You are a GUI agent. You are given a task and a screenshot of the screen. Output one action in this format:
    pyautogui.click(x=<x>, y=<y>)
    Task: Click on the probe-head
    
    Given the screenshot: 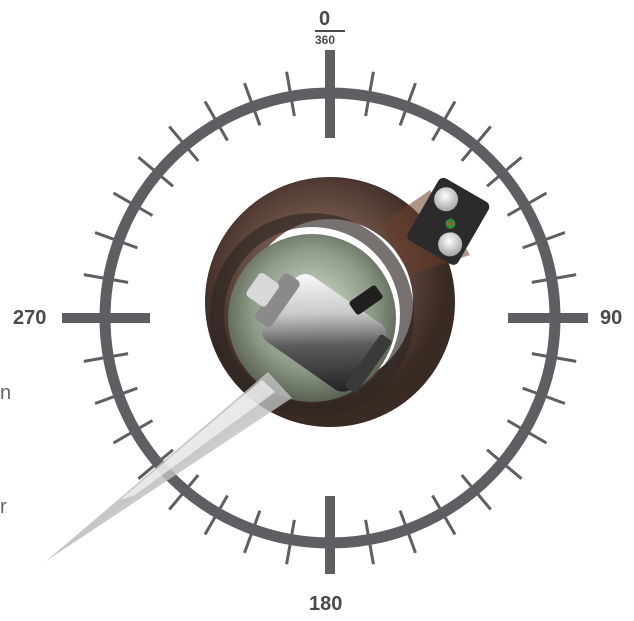 What is the action you would take?
    pyautogui.click(x=319, y=333)
    